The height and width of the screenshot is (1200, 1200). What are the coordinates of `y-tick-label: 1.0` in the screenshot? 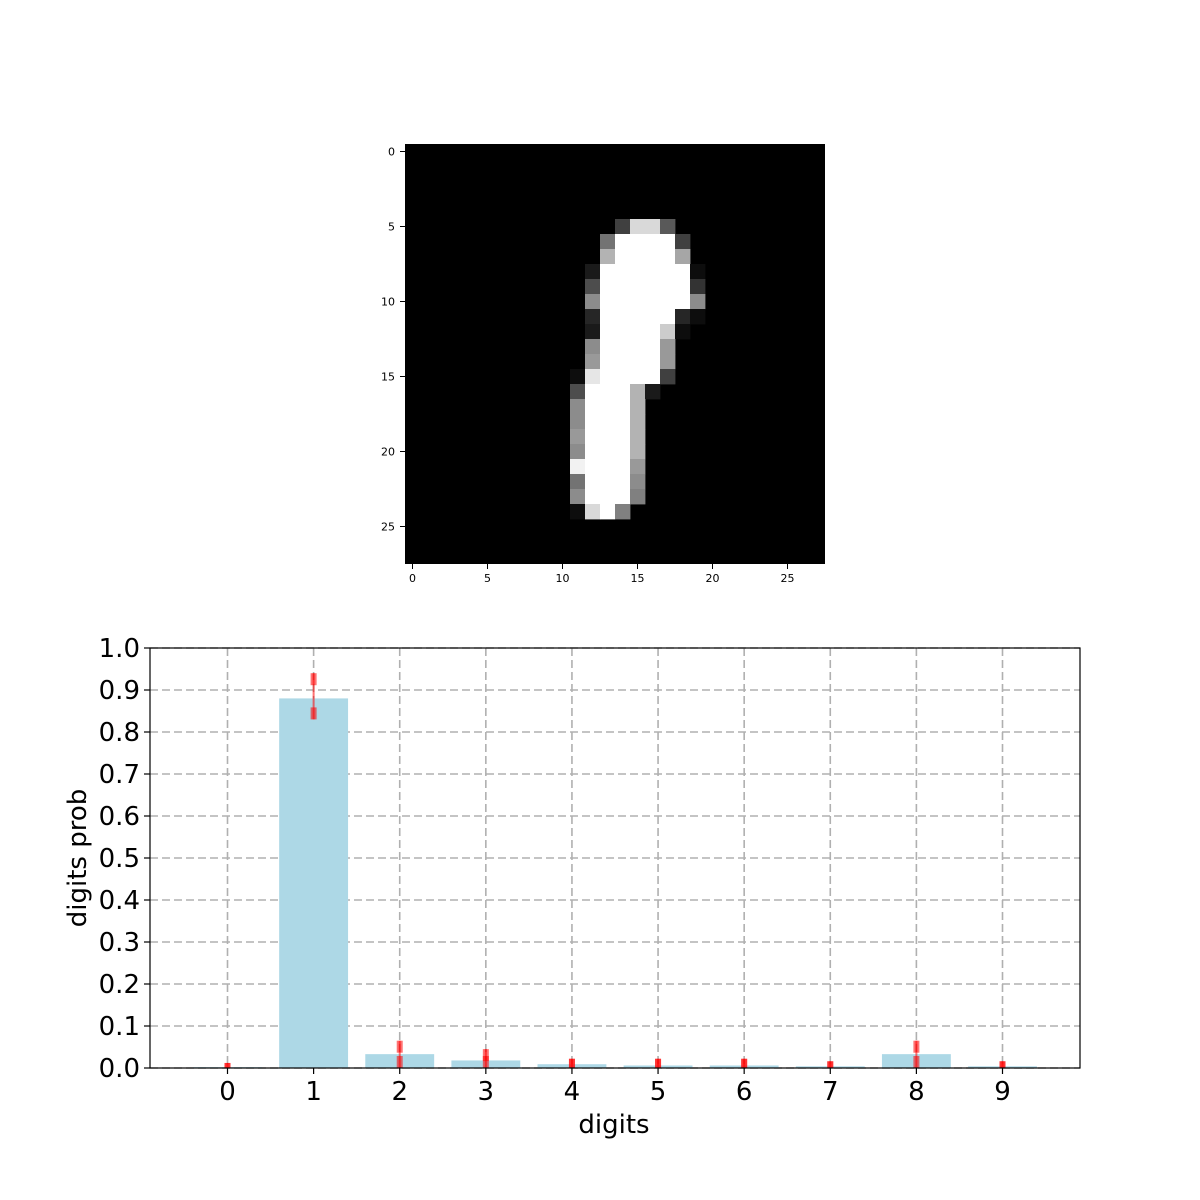 It's located at (119, 649).